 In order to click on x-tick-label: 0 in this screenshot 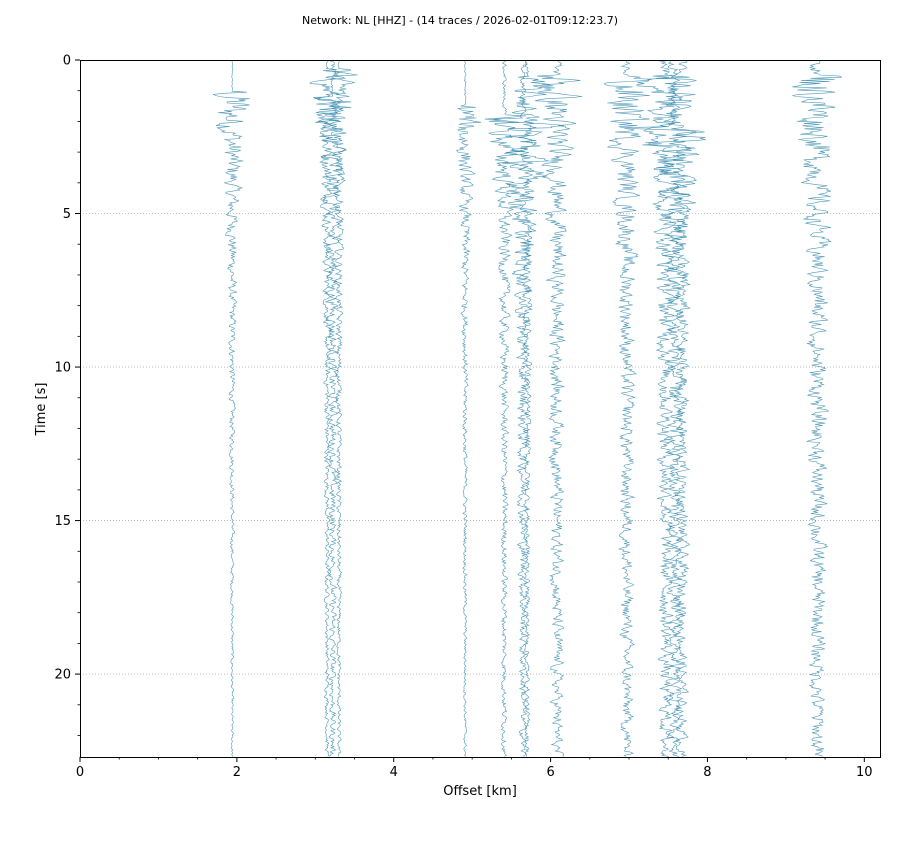, I will do `click(80, 772)`.